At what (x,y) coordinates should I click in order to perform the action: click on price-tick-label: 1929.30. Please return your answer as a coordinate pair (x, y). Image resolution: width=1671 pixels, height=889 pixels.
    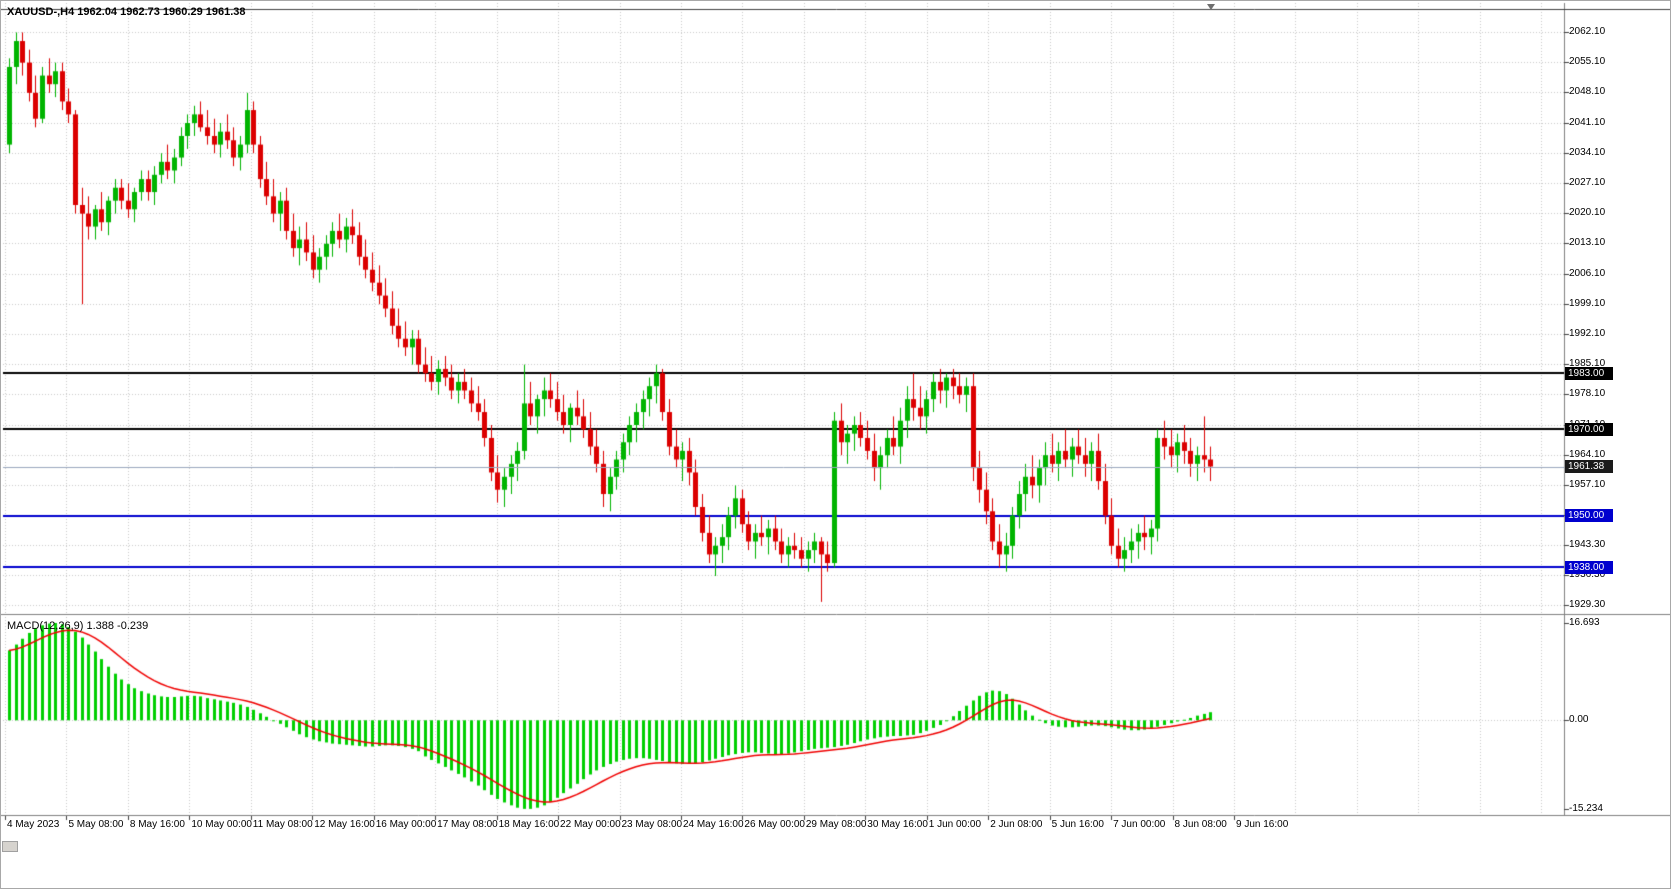
    Looking at the image, I should click on (1587, 604).